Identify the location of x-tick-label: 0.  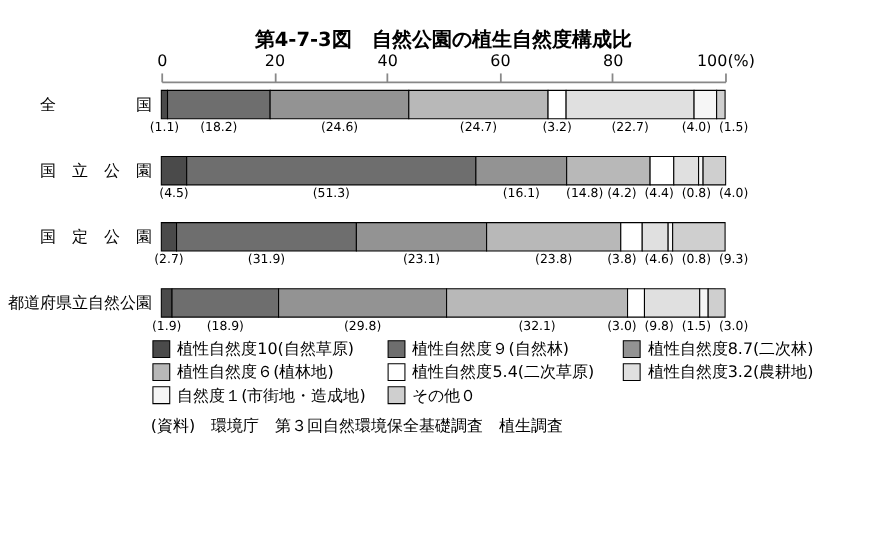
(162, 61).